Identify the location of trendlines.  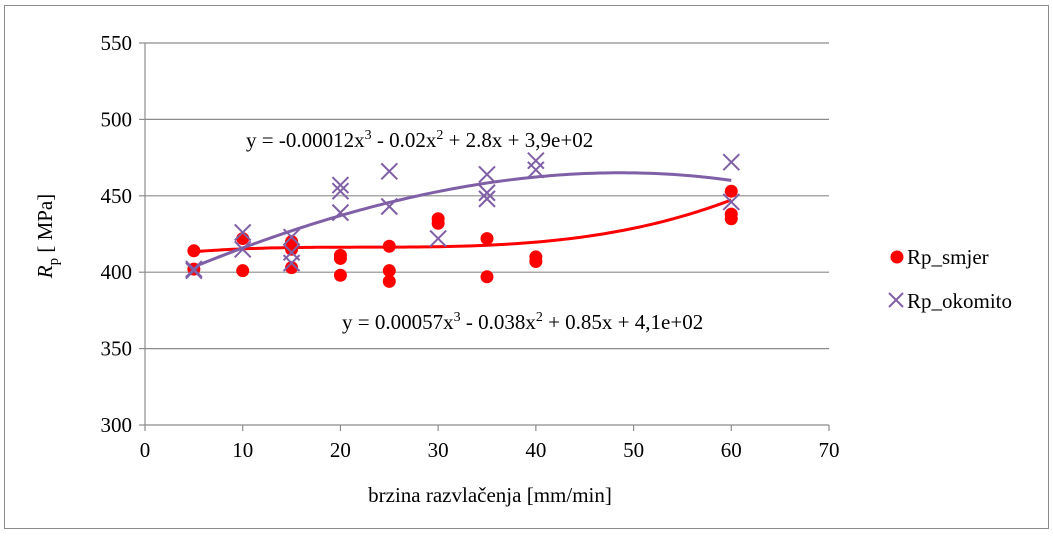
(462, 220).